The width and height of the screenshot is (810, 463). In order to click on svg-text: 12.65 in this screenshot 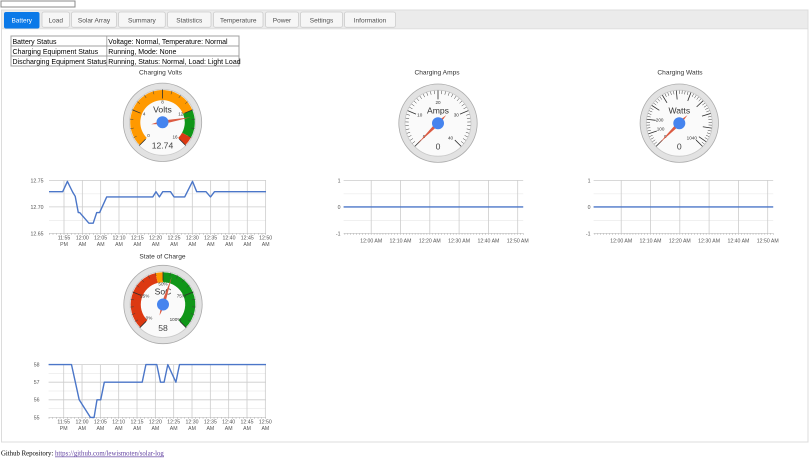, I will do `click(37, 234)`.